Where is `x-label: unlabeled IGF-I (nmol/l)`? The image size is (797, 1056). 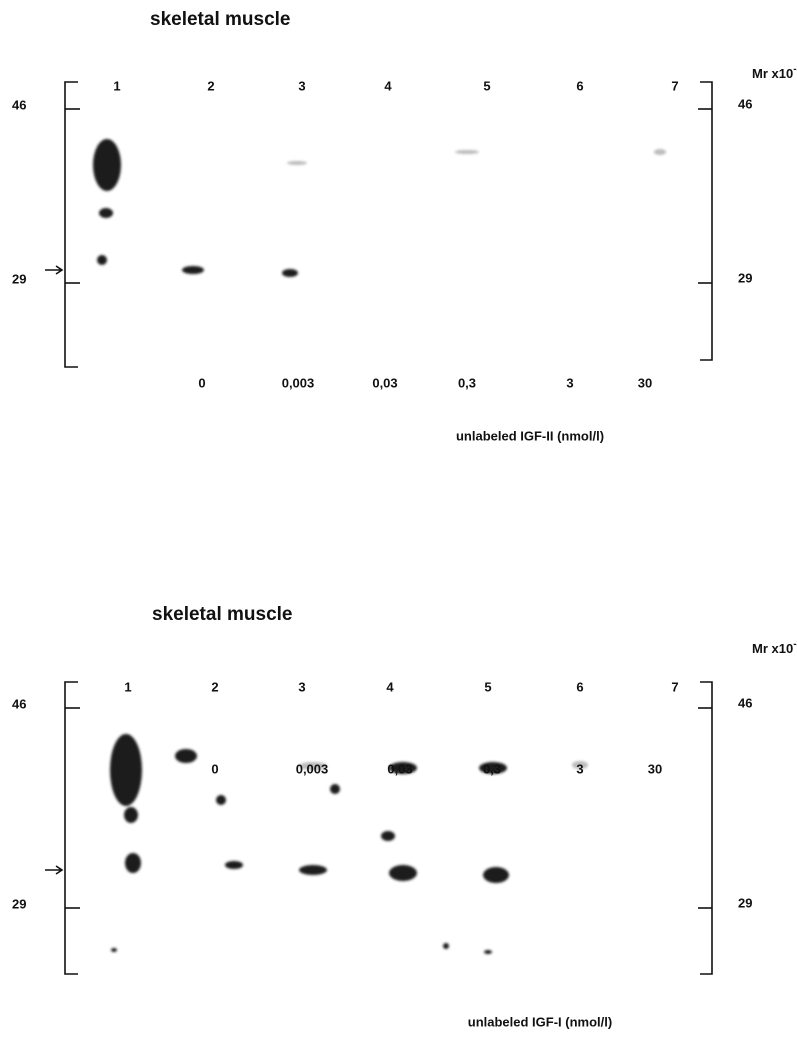 x-label: unlabeled IGF-I (nmol/l) is located at coordinates (540, 1021).